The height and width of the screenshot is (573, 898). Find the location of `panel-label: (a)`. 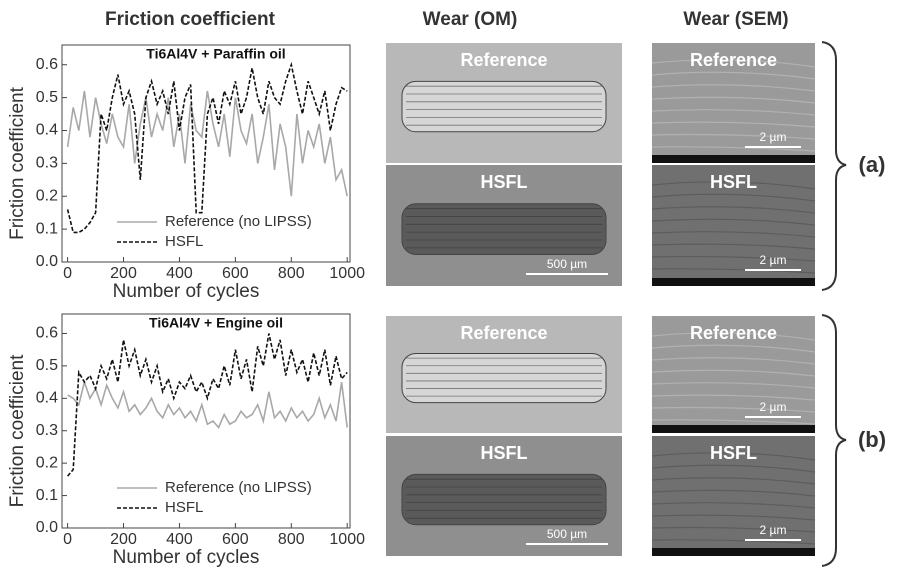

panel-label: (a) is located at coordinates (872, 164).